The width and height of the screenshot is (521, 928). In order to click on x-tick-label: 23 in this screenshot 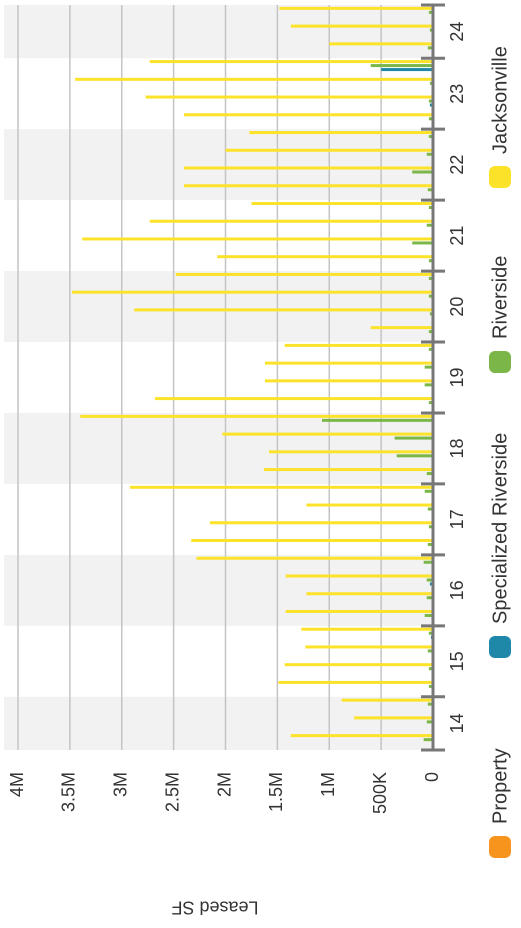, I will do `click(457, 94)`.